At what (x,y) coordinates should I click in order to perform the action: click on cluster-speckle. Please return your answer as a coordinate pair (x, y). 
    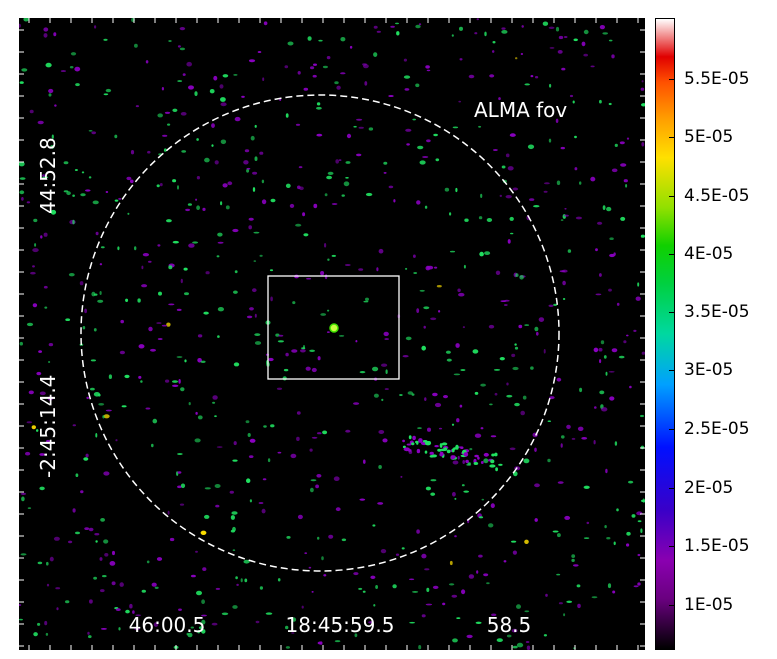
    Looking at the image, I should click on (500, 464).